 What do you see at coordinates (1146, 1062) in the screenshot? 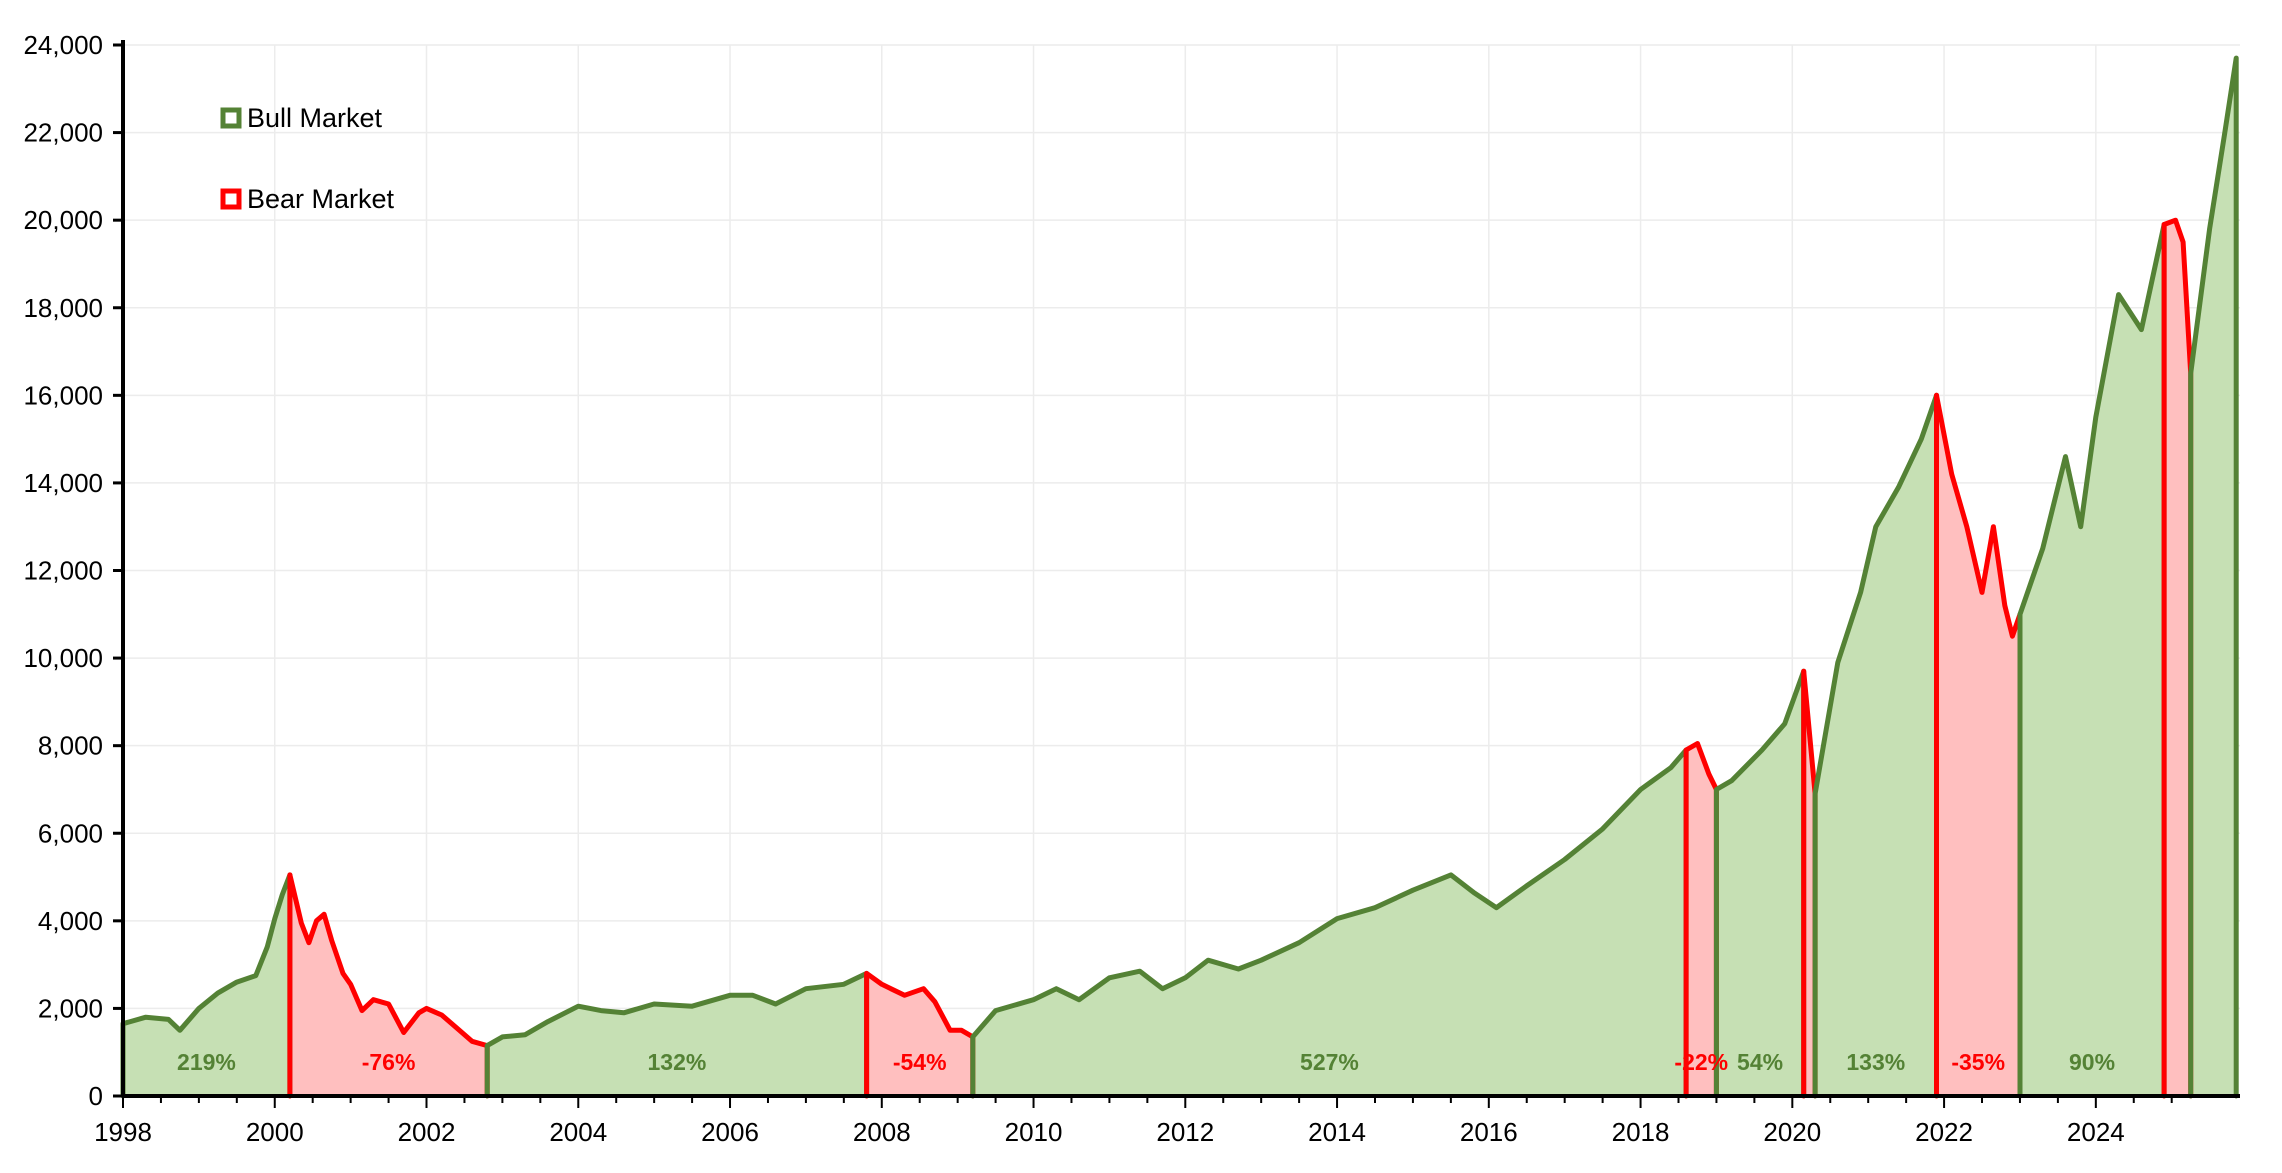
I see `phase-labels: 219% -76% 132% -54% 527% -22% 54% 133% -35% 90%` at bounding box center [1146, 1062].